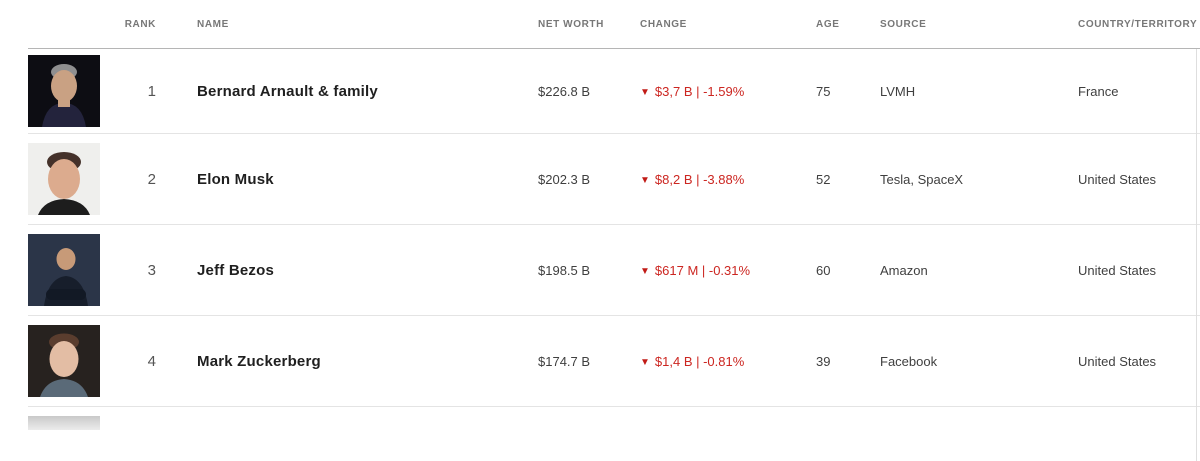 This screenshot has width=1200, height=461. Describe the element at coordinates (213, 24) in the screenshot. I see `column-header-name: Name` at that location.